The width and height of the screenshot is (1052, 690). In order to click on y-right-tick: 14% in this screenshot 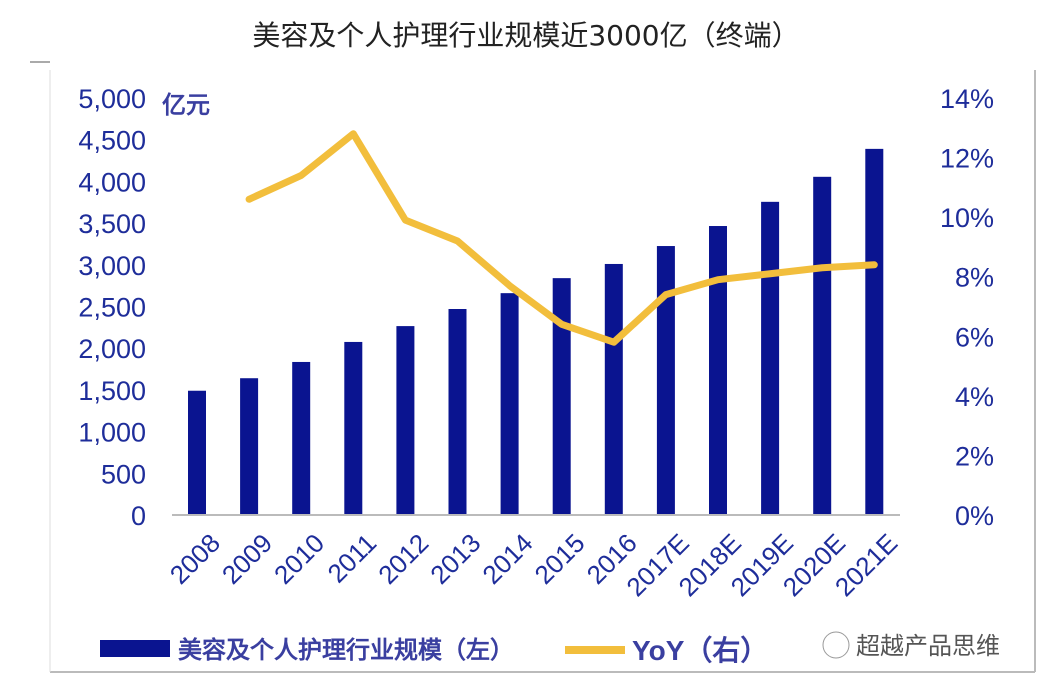, I will do `click(967, 99)`.